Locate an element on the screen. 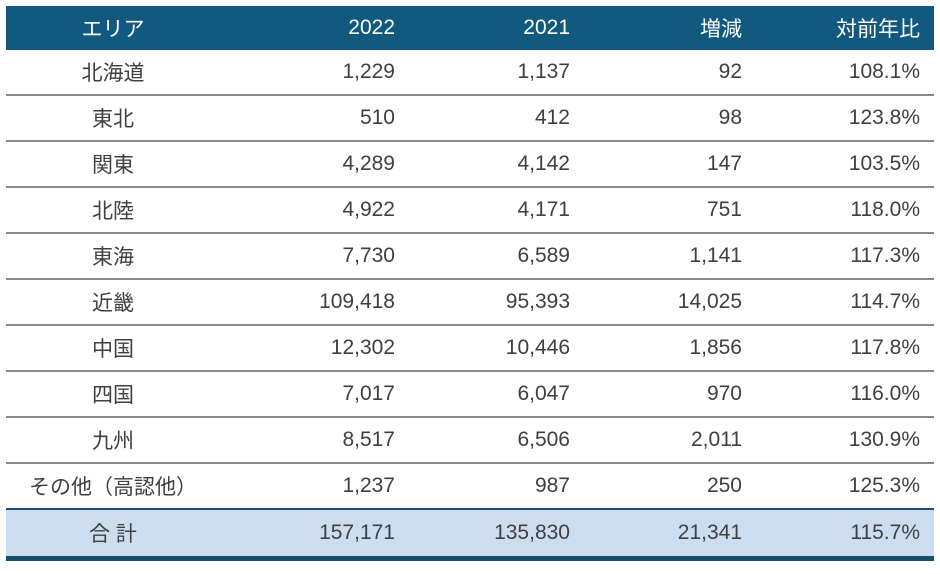 The width and height of the screenshot is (940, 574). yoy-cell: 108.1% is located at coordinates (850, 73).